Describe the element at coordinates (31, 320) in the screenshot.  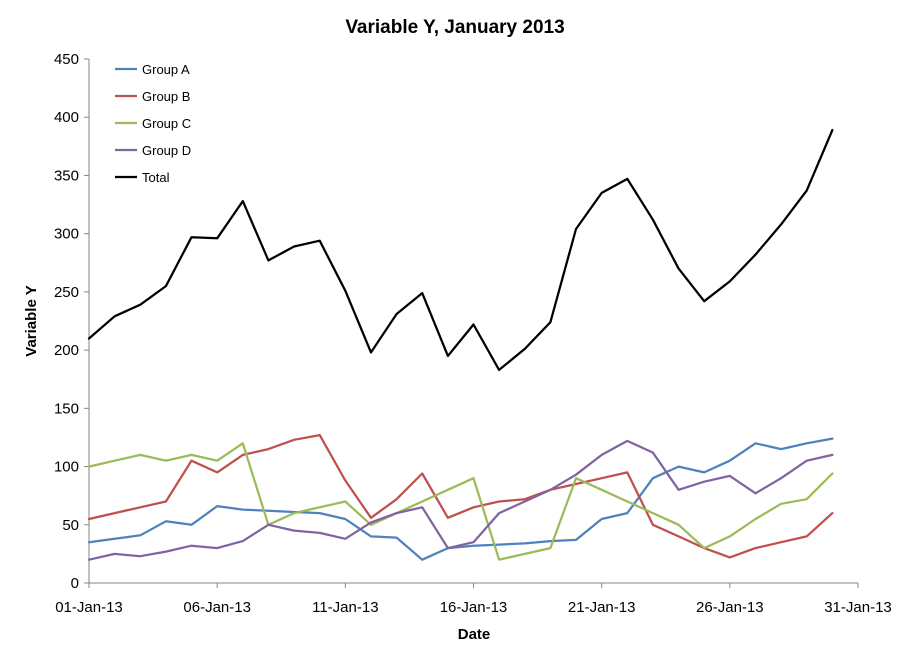
I see `y-axis-title: Variable Y` at that location.